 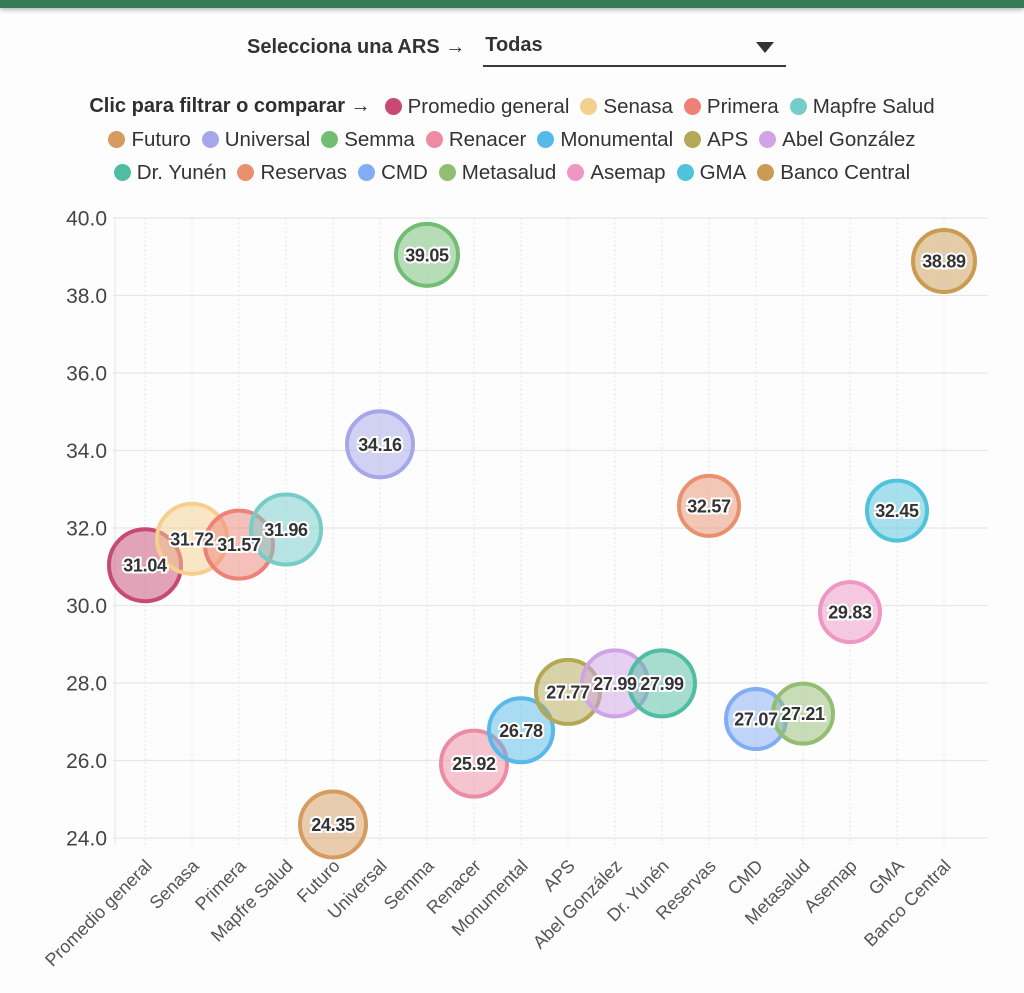 I want to click on bubble-universal, so click(x=380, y=444).